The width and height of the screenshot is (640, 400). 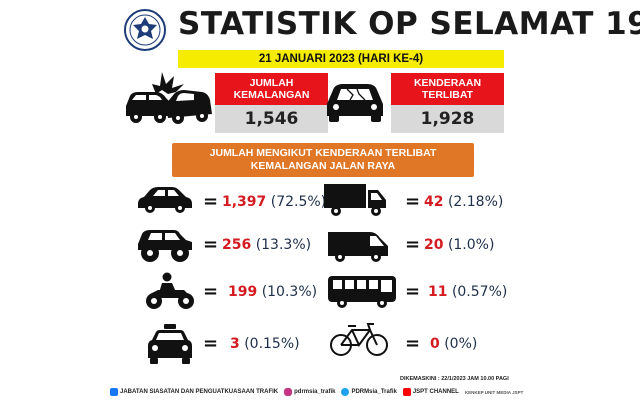 I want to click on taxi-icon, so click(x=170, y=344).